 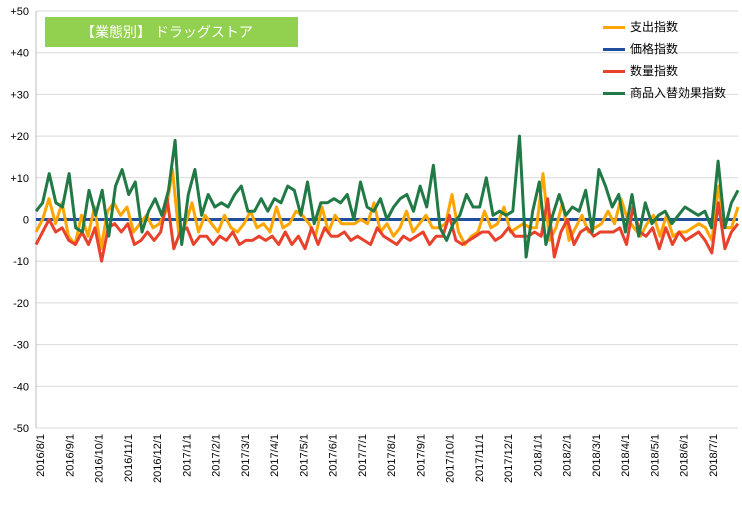 I want to click on x-tick-label: 2016/12/1, so click(x=158, y=458).